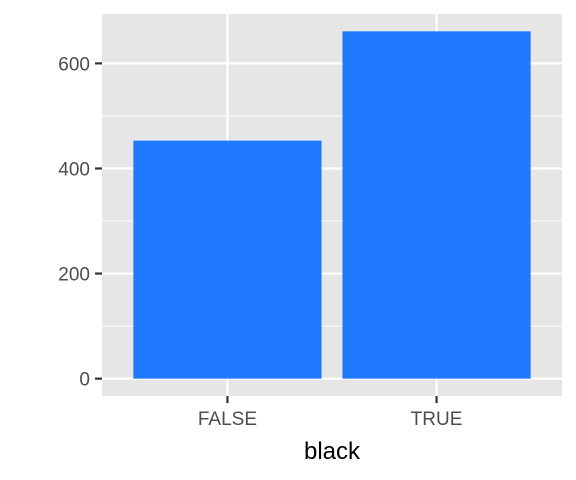  I want to click on x-axis: FALSE TRUE, so click(330, 413).